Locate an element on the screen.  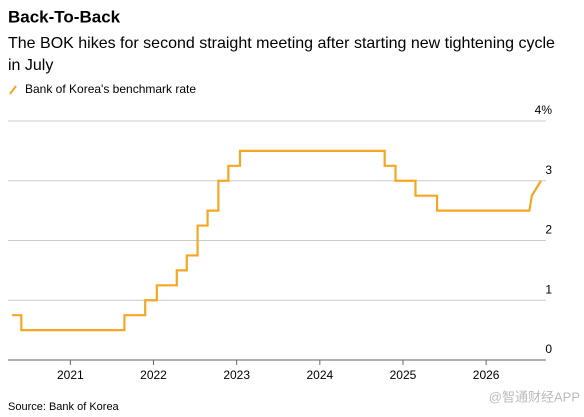
x-tick-label: 2024 is located at coordinates (319, 375).